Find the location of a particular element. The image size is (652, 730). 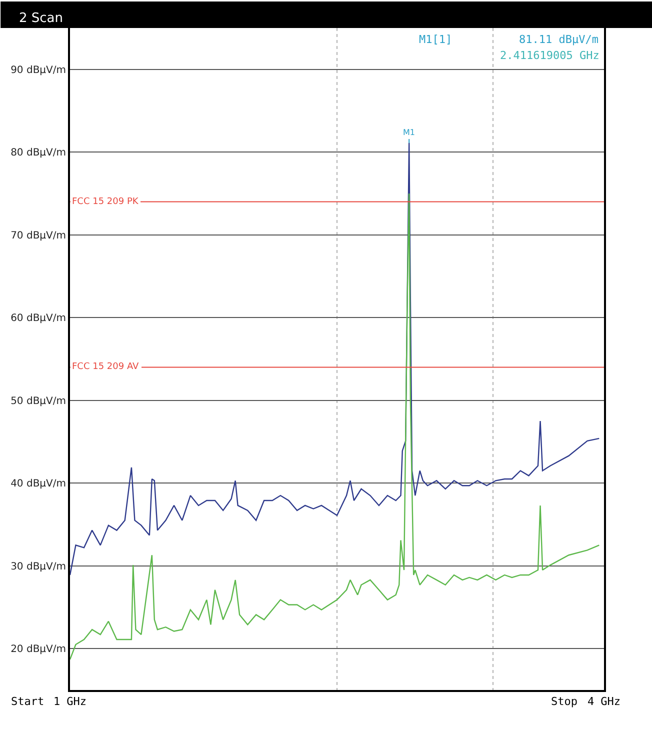

annotation: 2.411619005 GHz is located at coordinates (550, 55).